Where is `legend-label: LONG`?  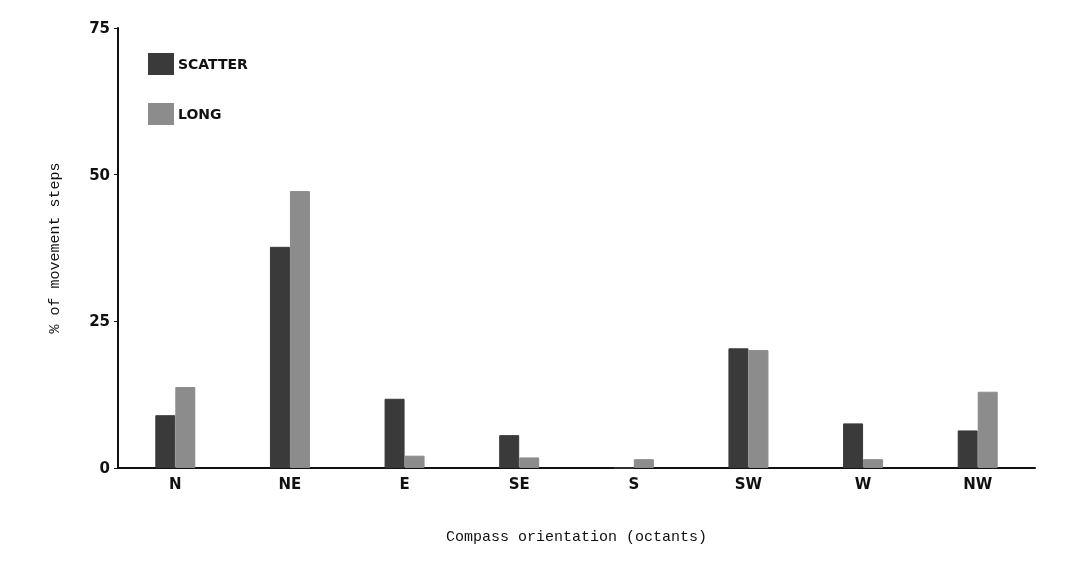
legend-label: LONG is located at coordinates (200, 114).